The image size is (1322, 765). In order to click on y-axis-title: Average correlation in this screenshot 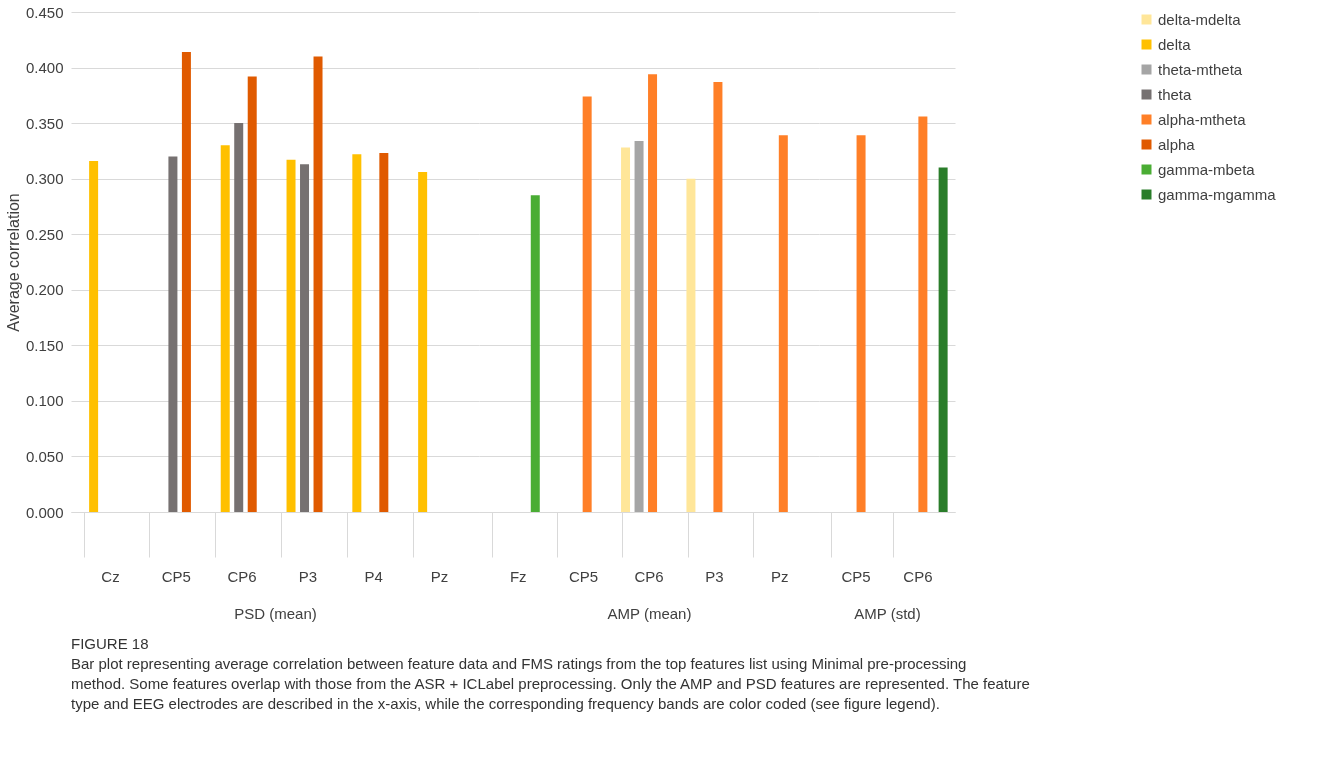, I will do `click(13, 262)`.